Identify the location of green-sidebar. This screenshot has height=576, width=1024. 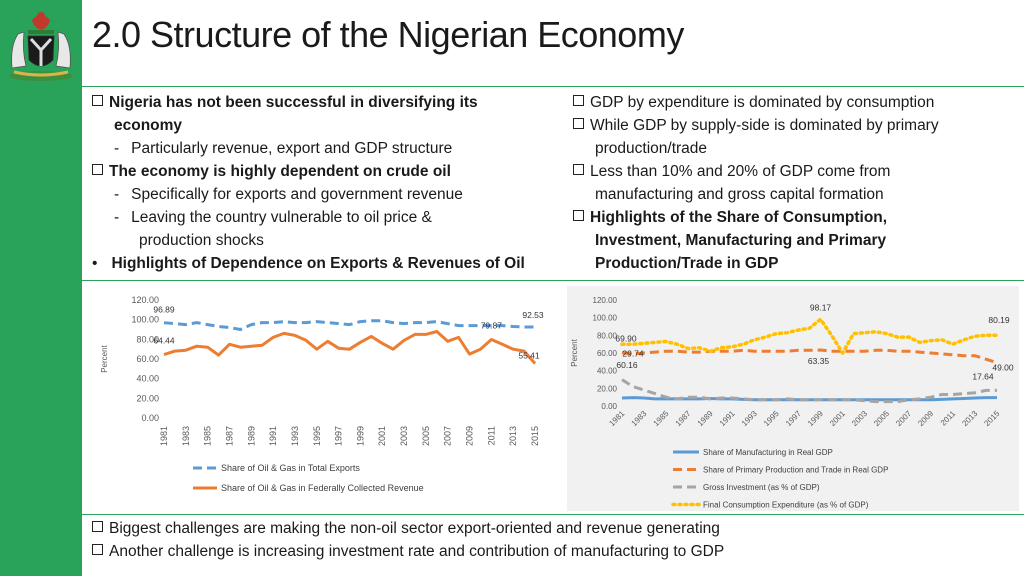
(41, 288).